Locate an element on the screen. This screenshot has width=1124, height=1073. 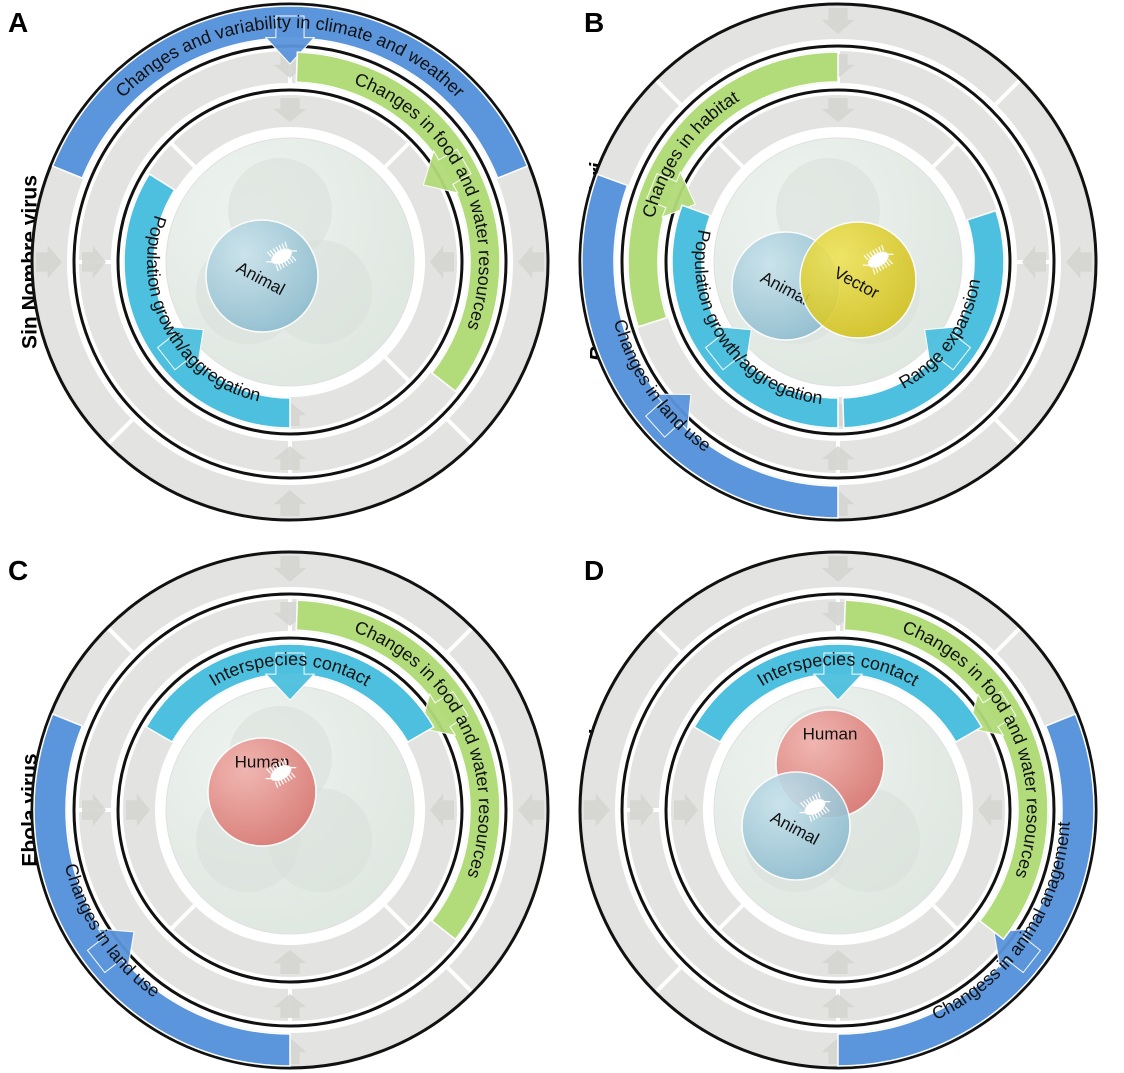
panel-letter: B is located at coordinates (594, 22).